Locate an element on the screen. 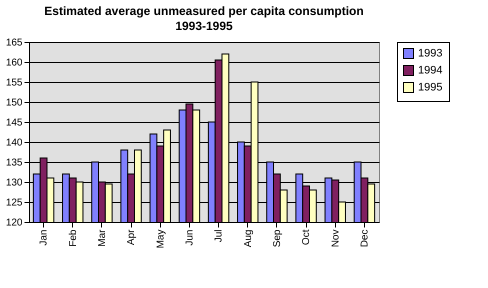 This screenshot has height=288, width=488. y-tick-label: 130 is located at coordinates (14, 183).